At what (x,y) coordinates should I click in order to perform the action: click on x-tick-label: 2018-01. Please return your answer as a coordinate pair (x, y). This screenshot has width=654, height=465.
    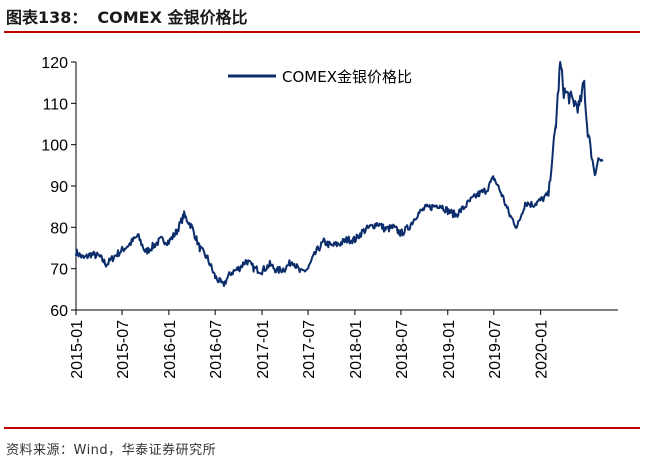
    Looking at the image, I should click on (356, 349).